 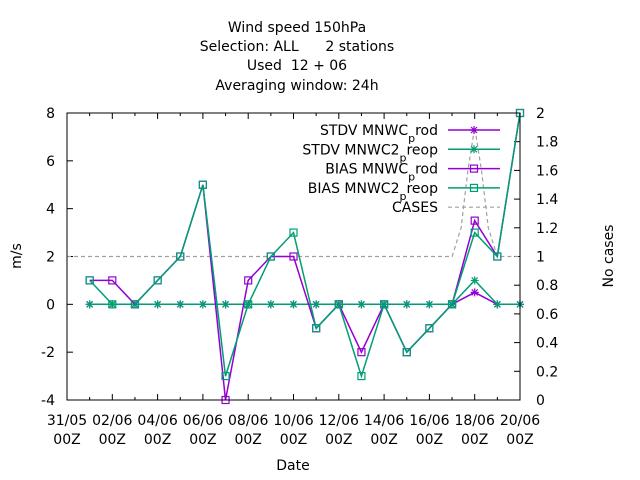 What do you see at coordinates (547, 257) in the screenshot?
I see `y2-tick-labels: 0 0.2 0.4 0.6 0.8 1 1.2 1.4 1.6 1.8 2` at bounding box center [547, 257].